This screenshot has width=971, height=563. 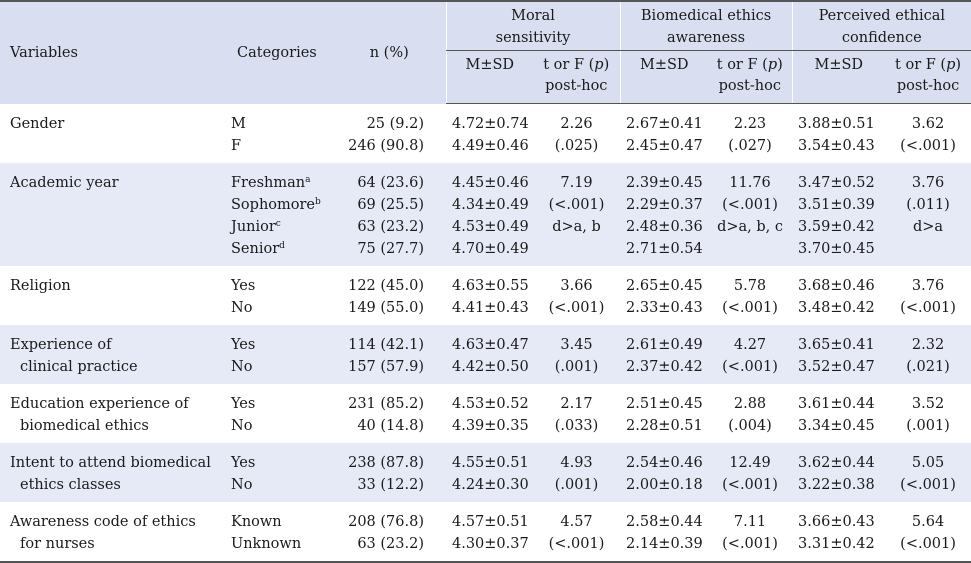 I want to click on conf-test-value: 2.32, so click(x=928, y=345).